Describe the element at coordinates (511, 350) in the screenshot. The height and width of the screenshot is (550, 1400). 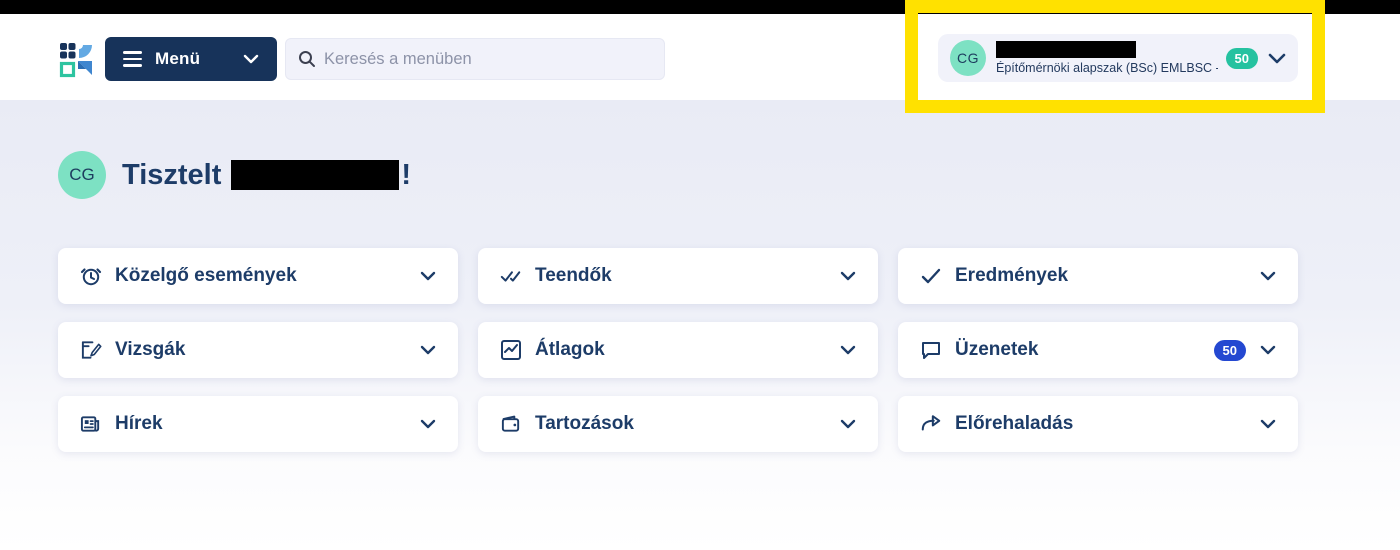
I see `chart-icon` at that location.